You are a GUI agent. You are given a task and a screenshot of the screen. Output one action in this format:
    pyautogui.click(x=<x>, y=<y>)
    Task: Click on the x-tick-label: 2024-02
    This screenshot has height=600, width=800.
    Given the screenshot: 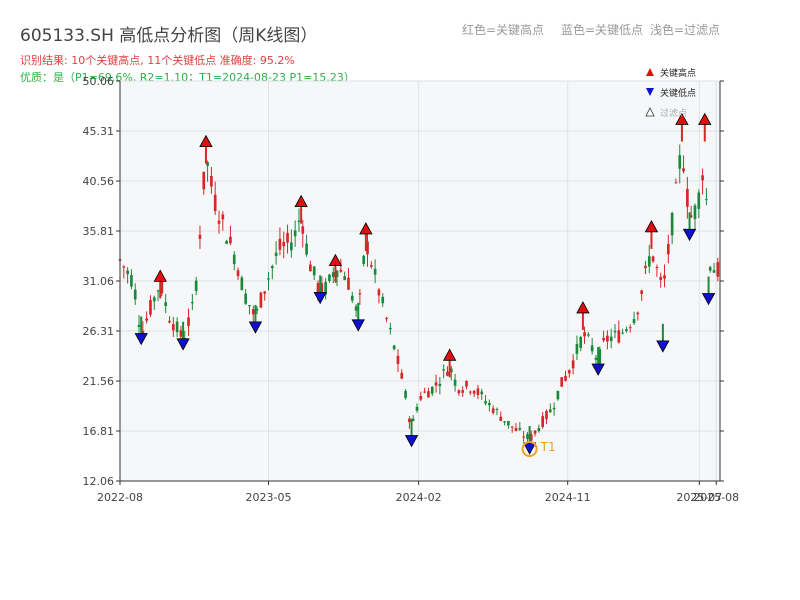 What is the action you would take?
    pyautogui.click(x=419, y=497)
    